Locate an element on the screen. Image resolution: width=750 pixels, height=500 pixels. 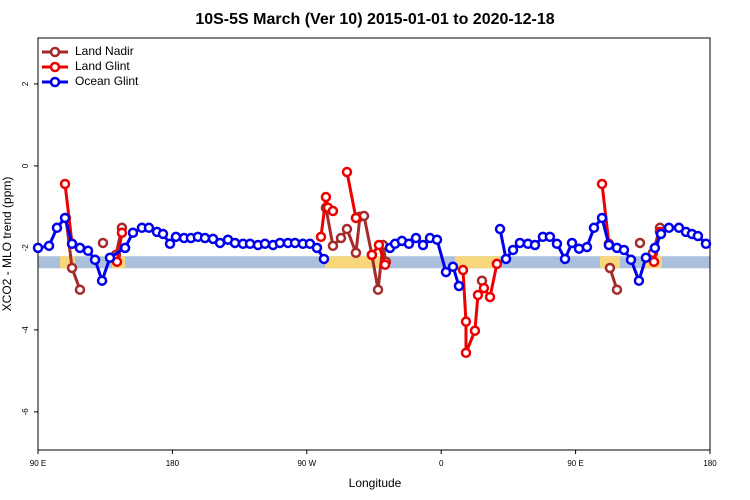
x-axis-label: Longitude is located at coordinates (375, 483).